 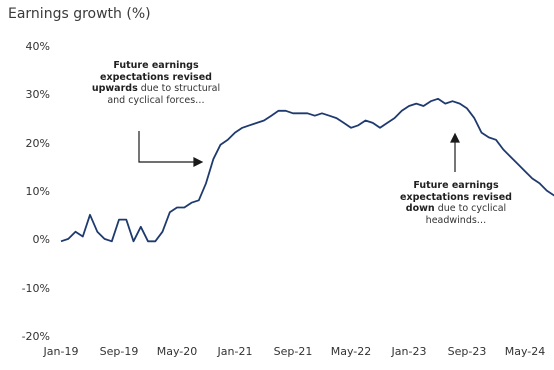 I want to click on chart-title: Earnings growth (%), so click(x=79, y=14).